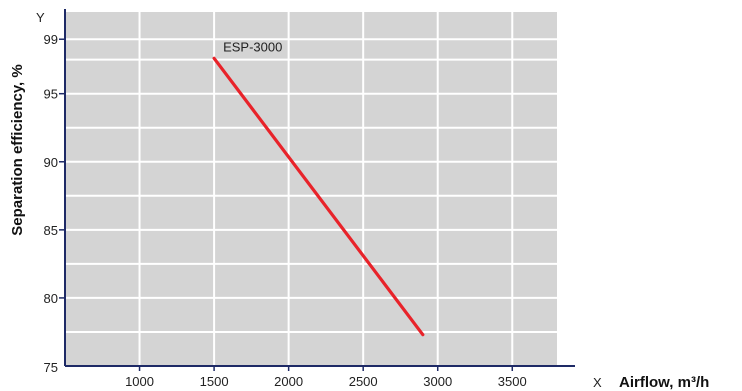  Describe the element at coordinates (51, 298) in the screenshot. I see `y-tick-label: 80` at that location.